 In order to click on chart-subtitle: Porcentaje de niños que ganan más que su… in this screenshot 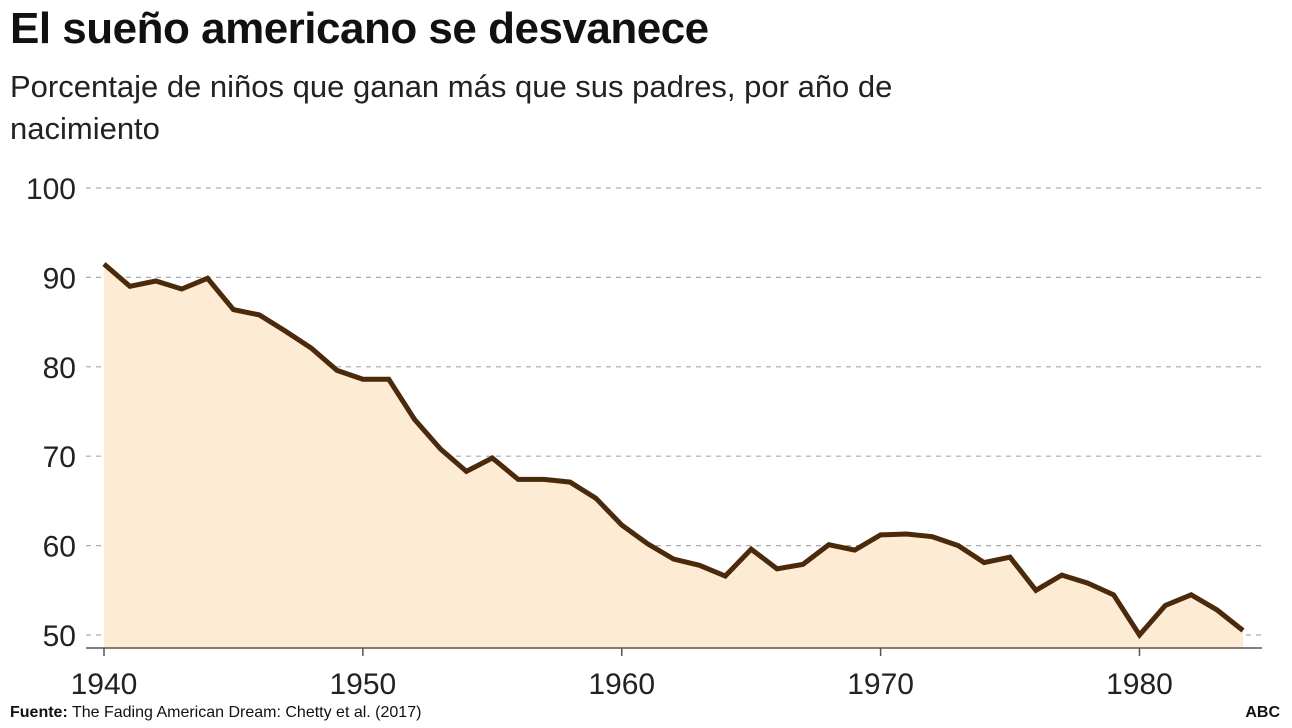, I will do `click(451, 107)`.